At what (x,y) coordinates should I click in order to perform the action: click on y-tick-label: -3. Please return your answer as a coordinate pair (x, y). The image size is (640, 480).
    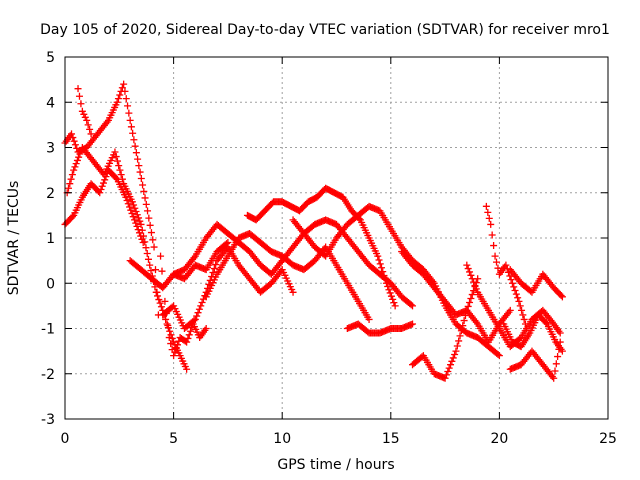
    Looking at the image, I should click on (48, 420).